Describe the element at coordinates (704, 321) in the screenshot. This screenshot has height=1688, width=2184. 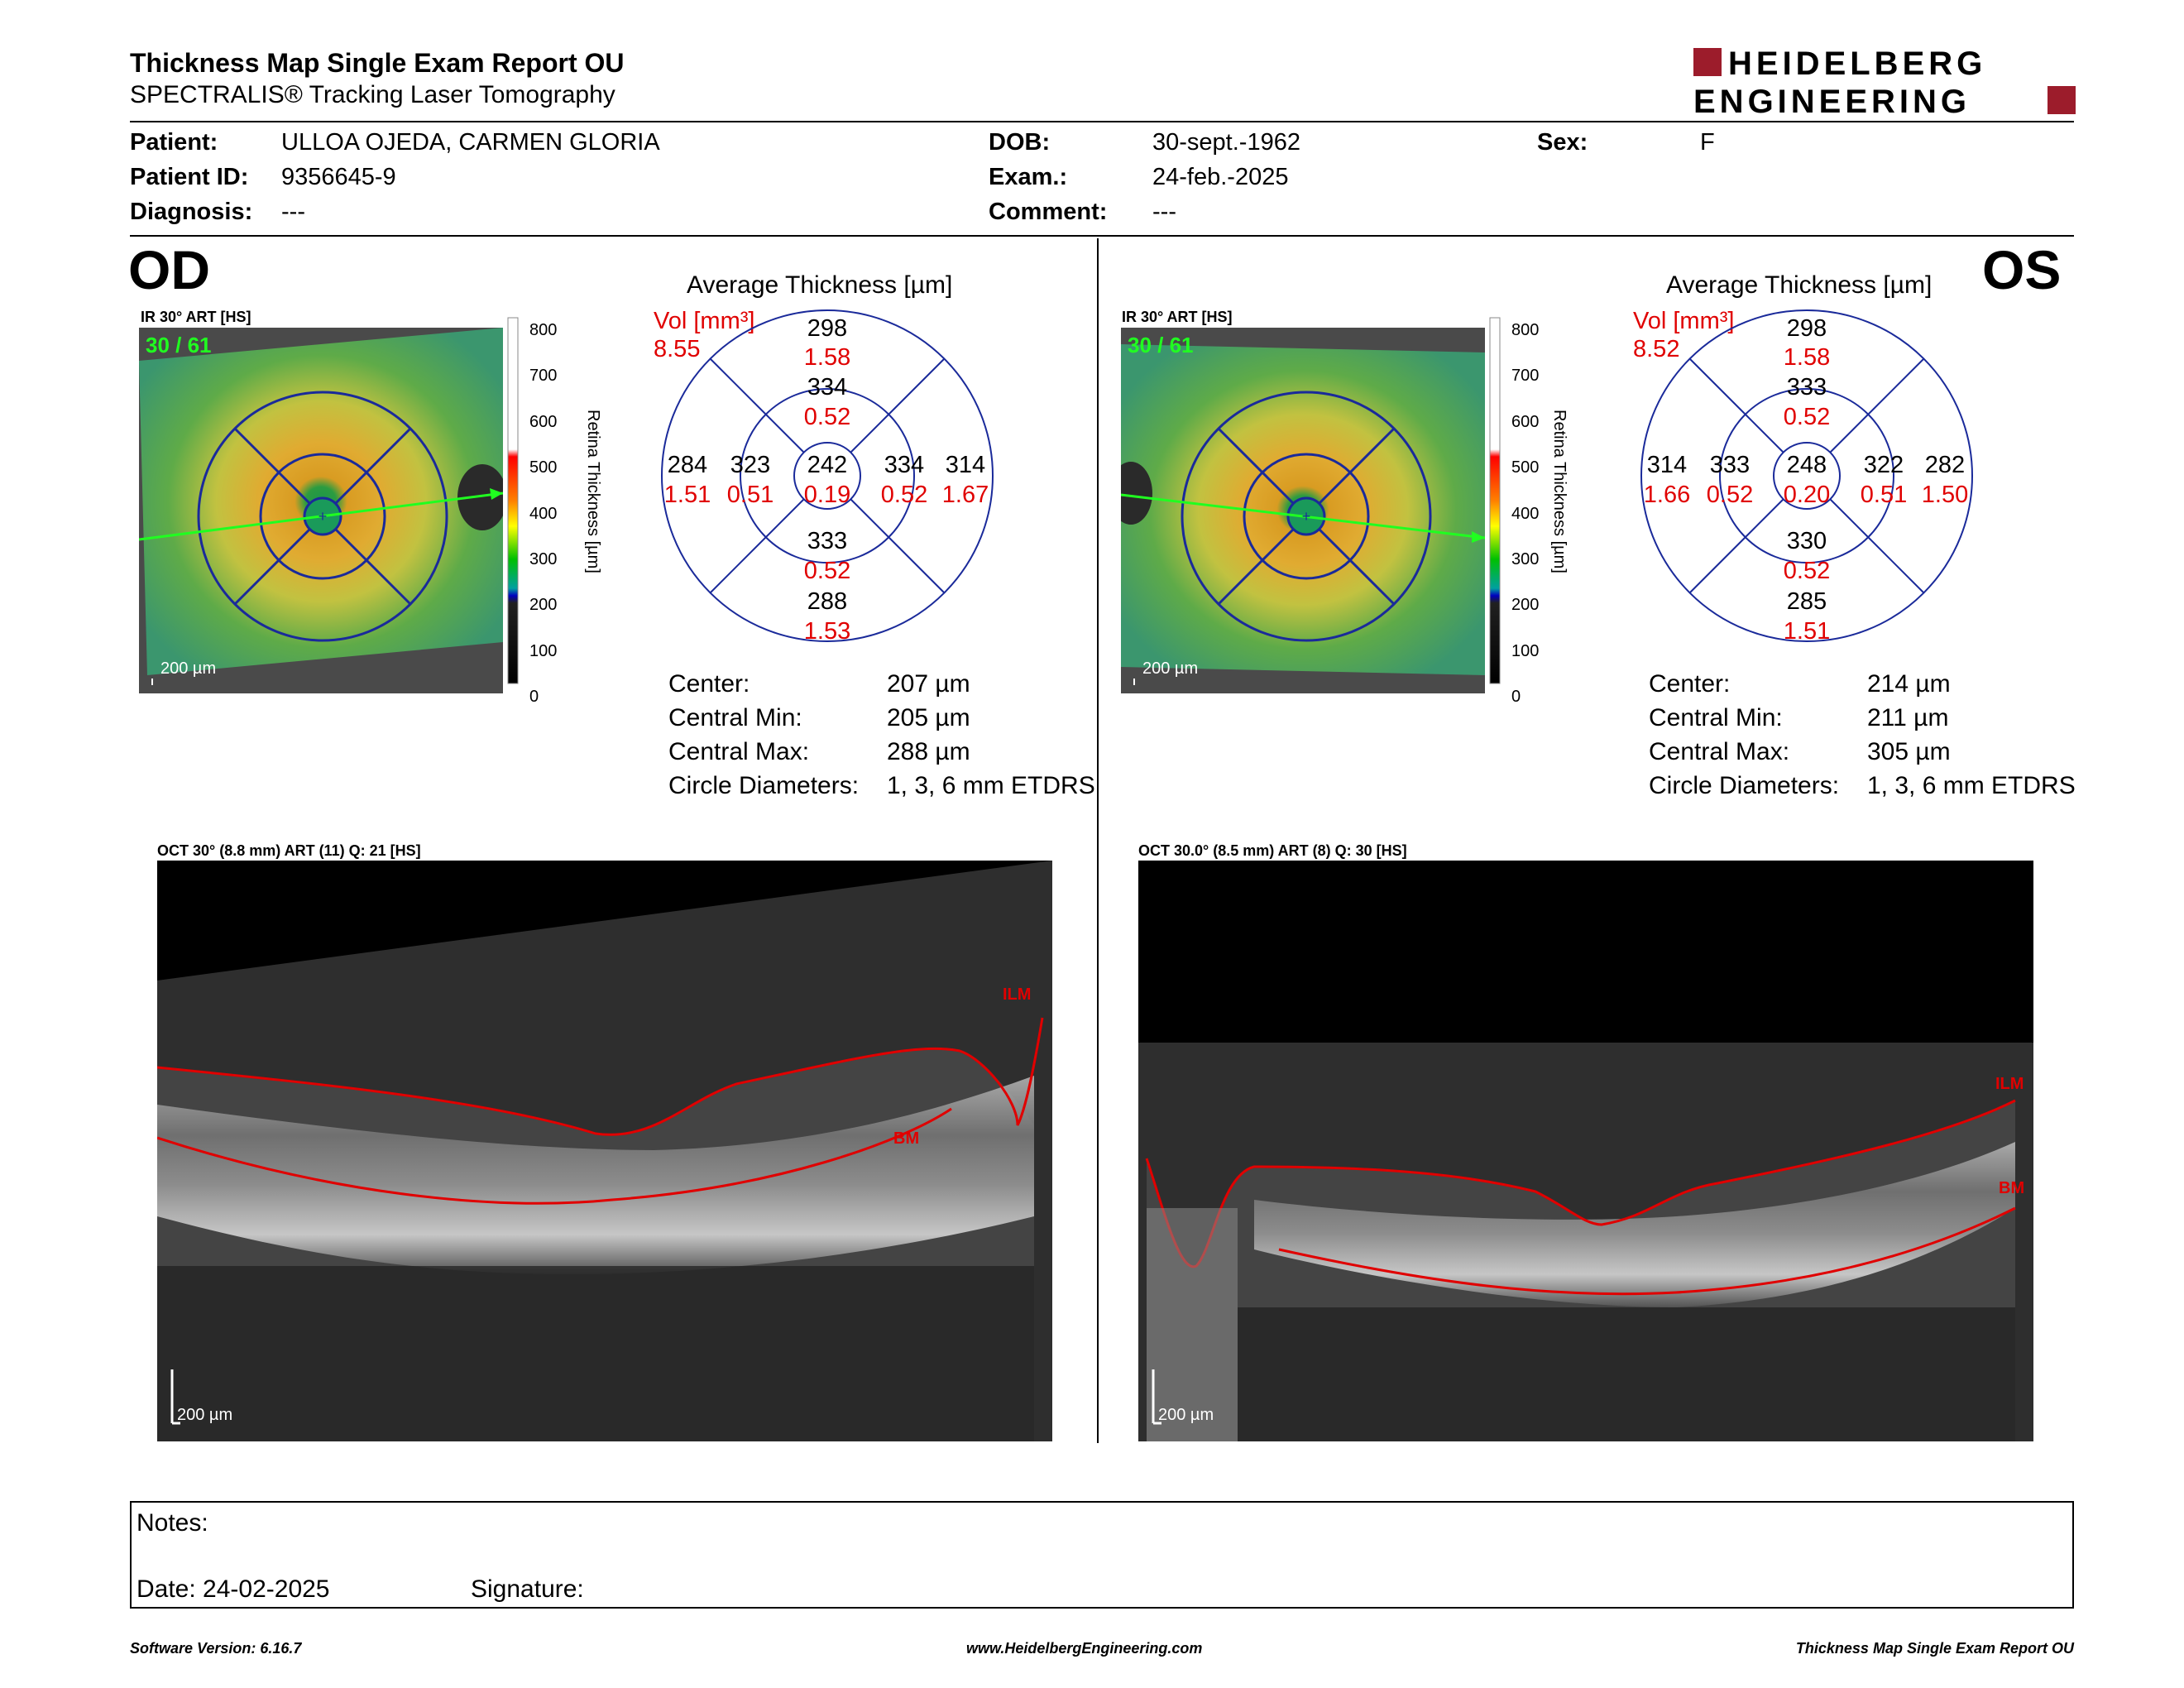
I see `od-vol-label: Vol [mm³]` at that location.